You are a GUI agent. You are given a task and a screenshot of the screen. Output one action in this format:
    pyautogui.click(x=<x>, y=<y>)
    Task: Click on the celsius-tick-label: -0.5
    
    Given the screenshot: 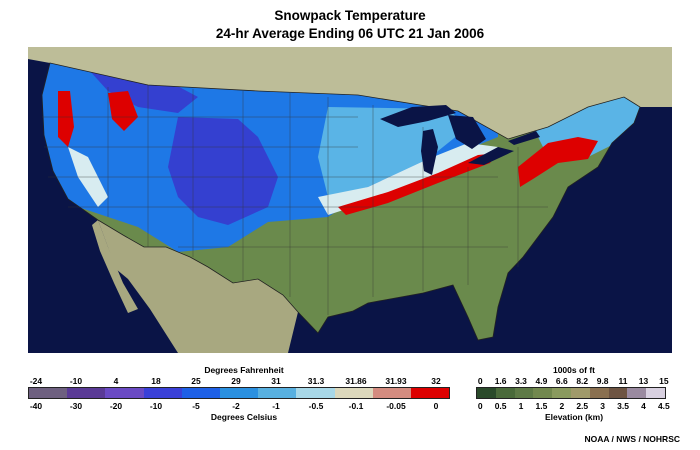 What is the action you would take?
    pyautogui.click(x=316, y=406)
    